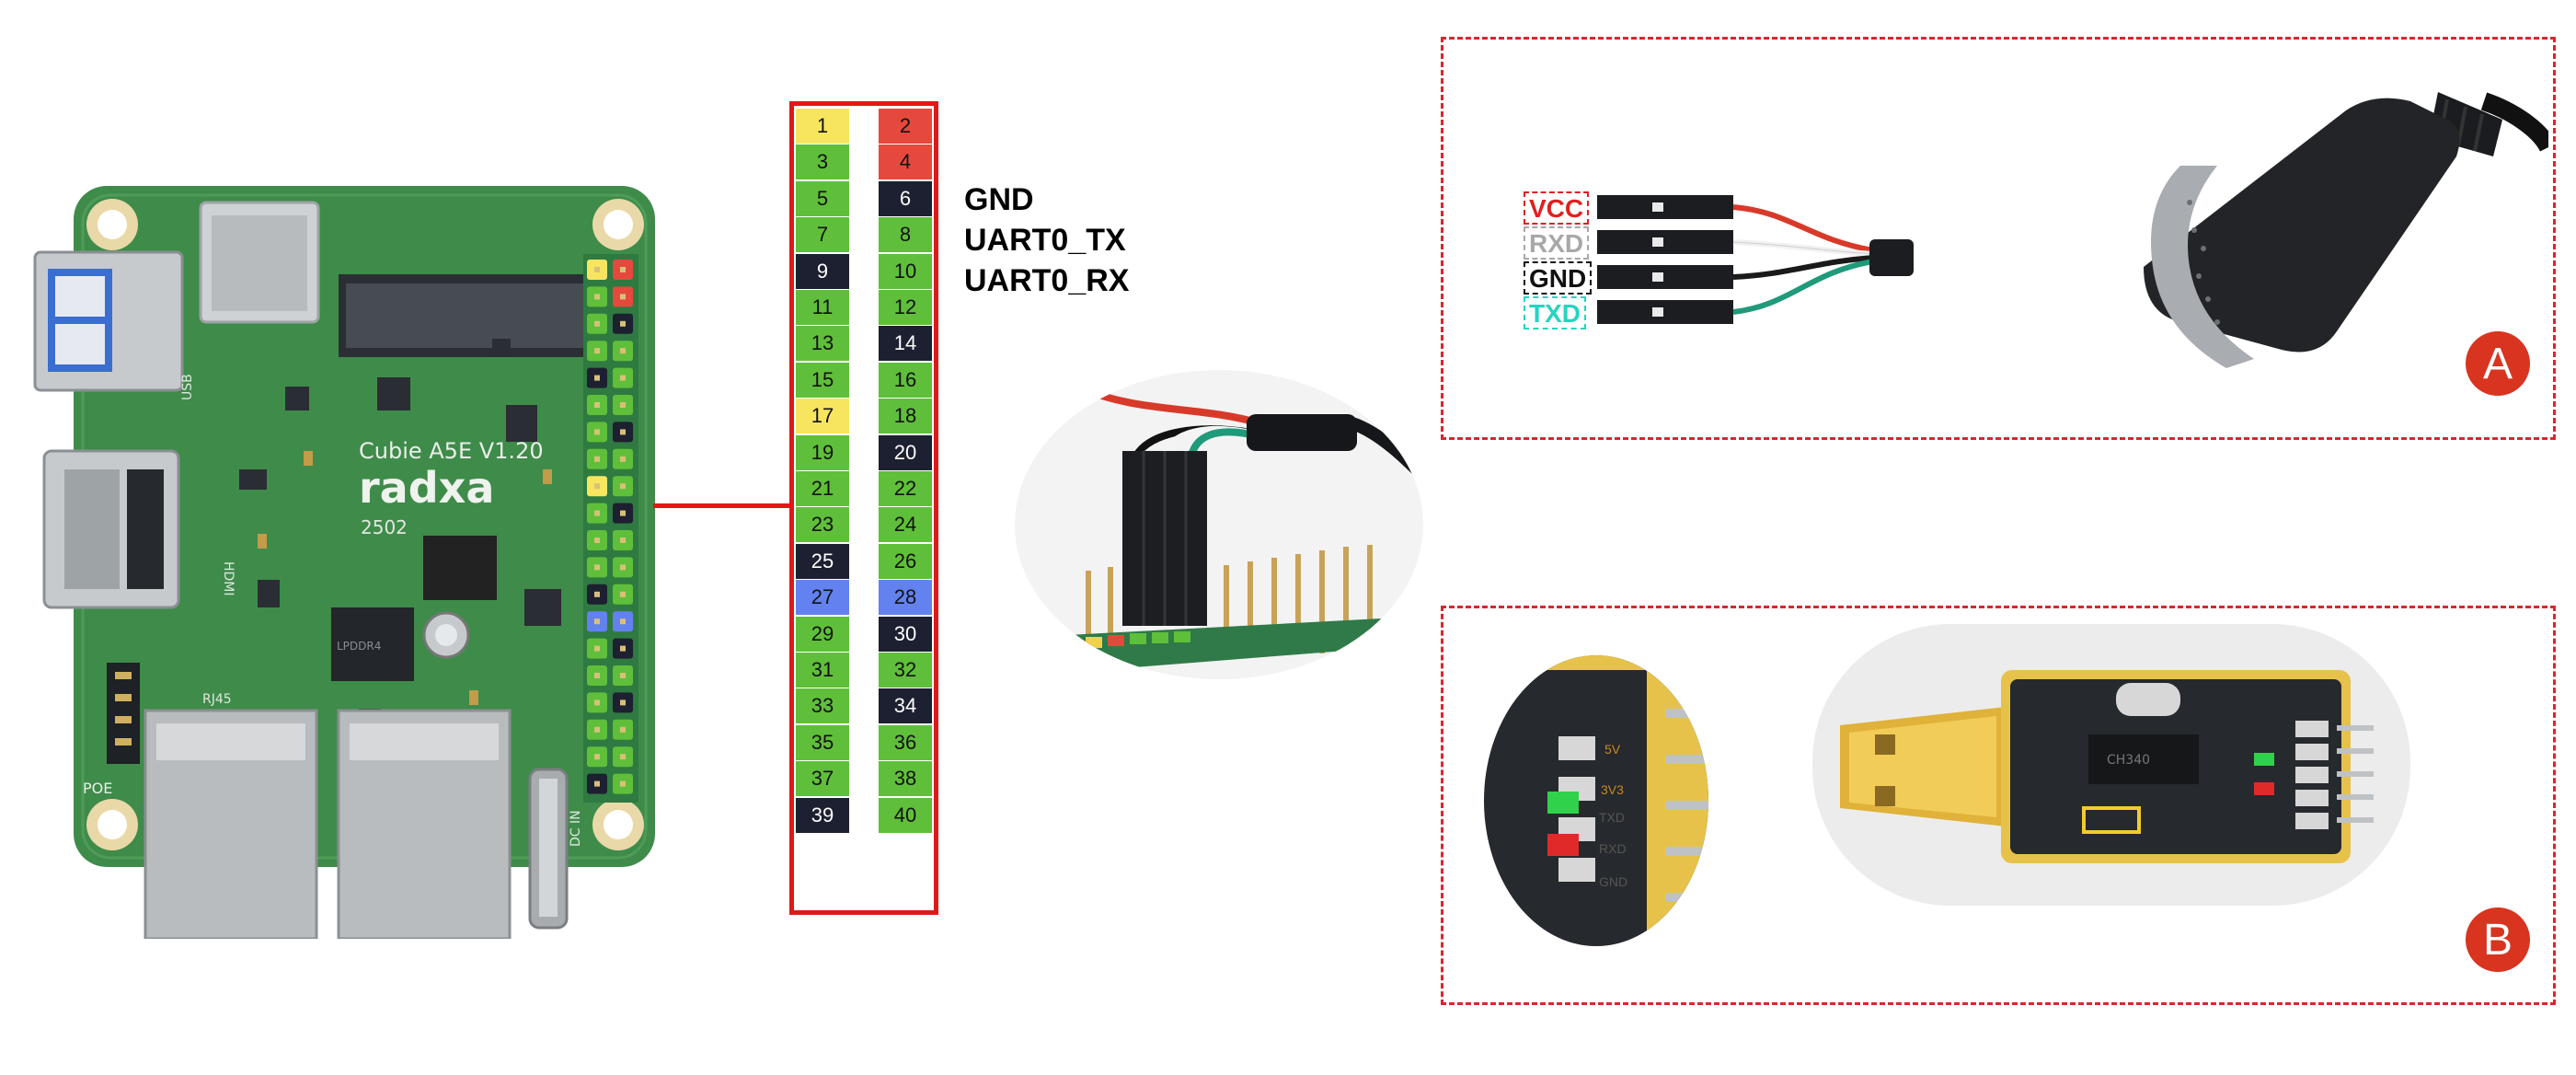  What do you see at coordinates (1612, 817) in the screenshot?
I see `closeup-pin-label-txd: TXD` at bounding box center [1612, 817].